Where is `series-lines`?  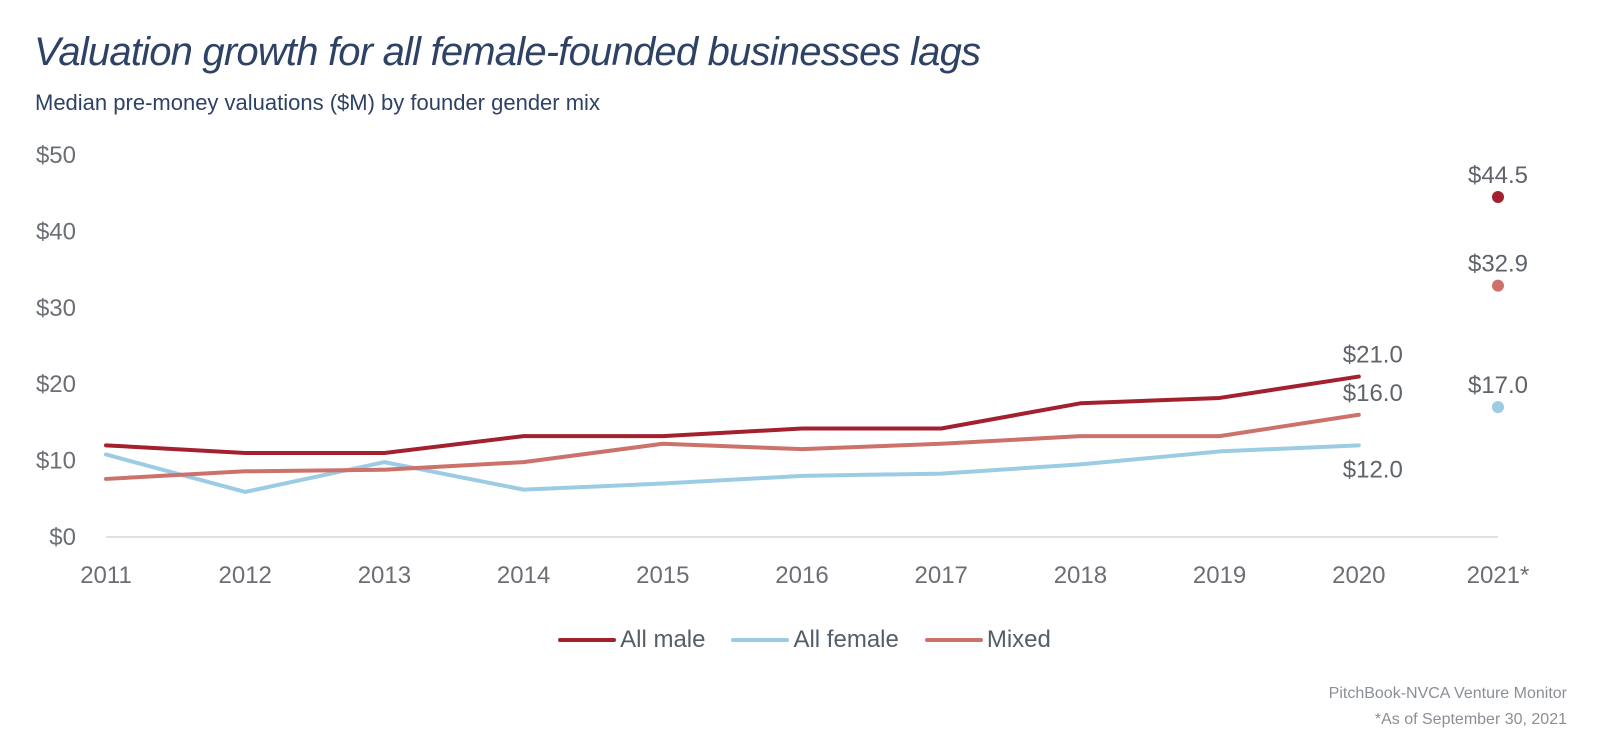 series-lines is located at coordinates (732, 434).